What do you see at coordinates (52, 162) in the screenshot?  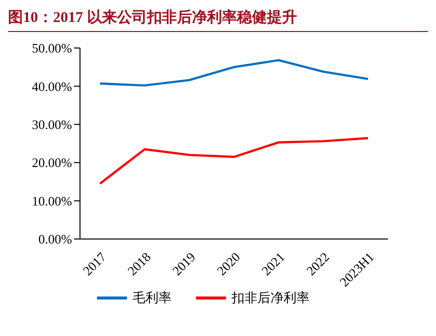 I see `y-tick-label: 20.00%` at bounding box center [52, 162].